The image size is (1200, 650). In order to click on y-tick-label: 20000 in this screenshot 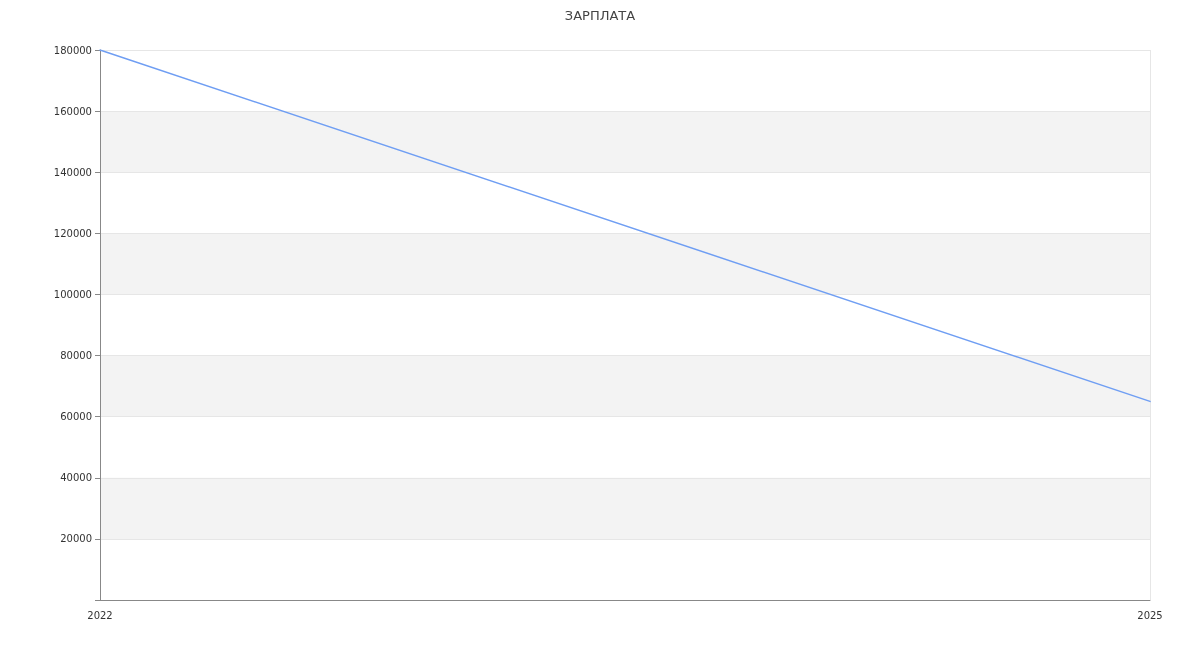, I will do `click(76, 539)`.